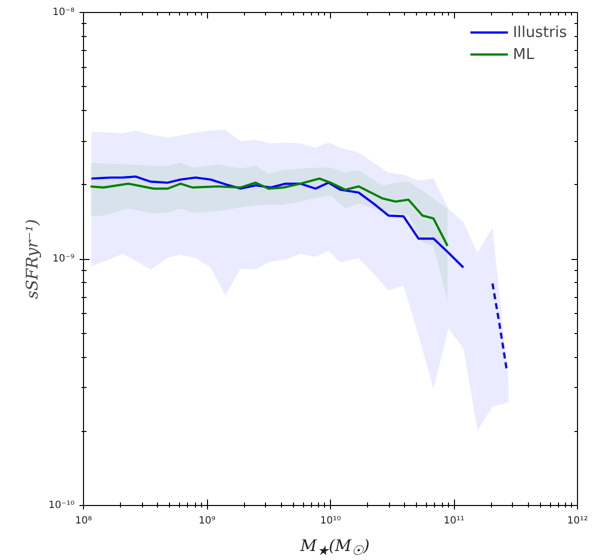  Describe the element at coordinates (523, 54) in the screenshot. I see `legend-label: ML` at that location.